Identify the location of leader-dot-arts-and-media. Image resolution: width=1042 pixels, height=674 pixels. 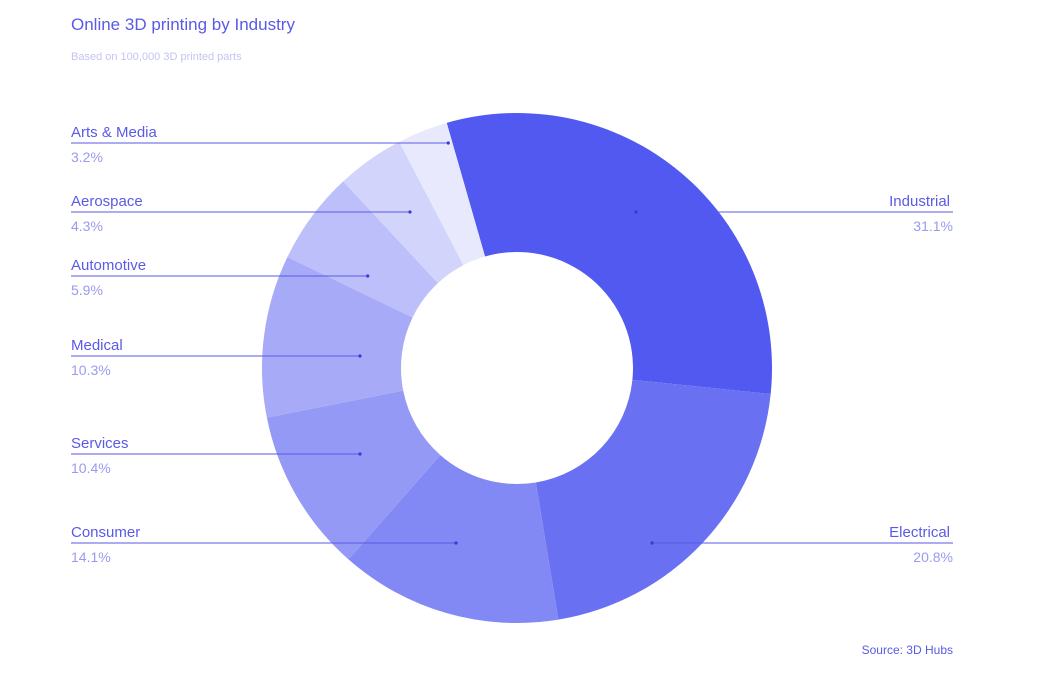
(448, 143).